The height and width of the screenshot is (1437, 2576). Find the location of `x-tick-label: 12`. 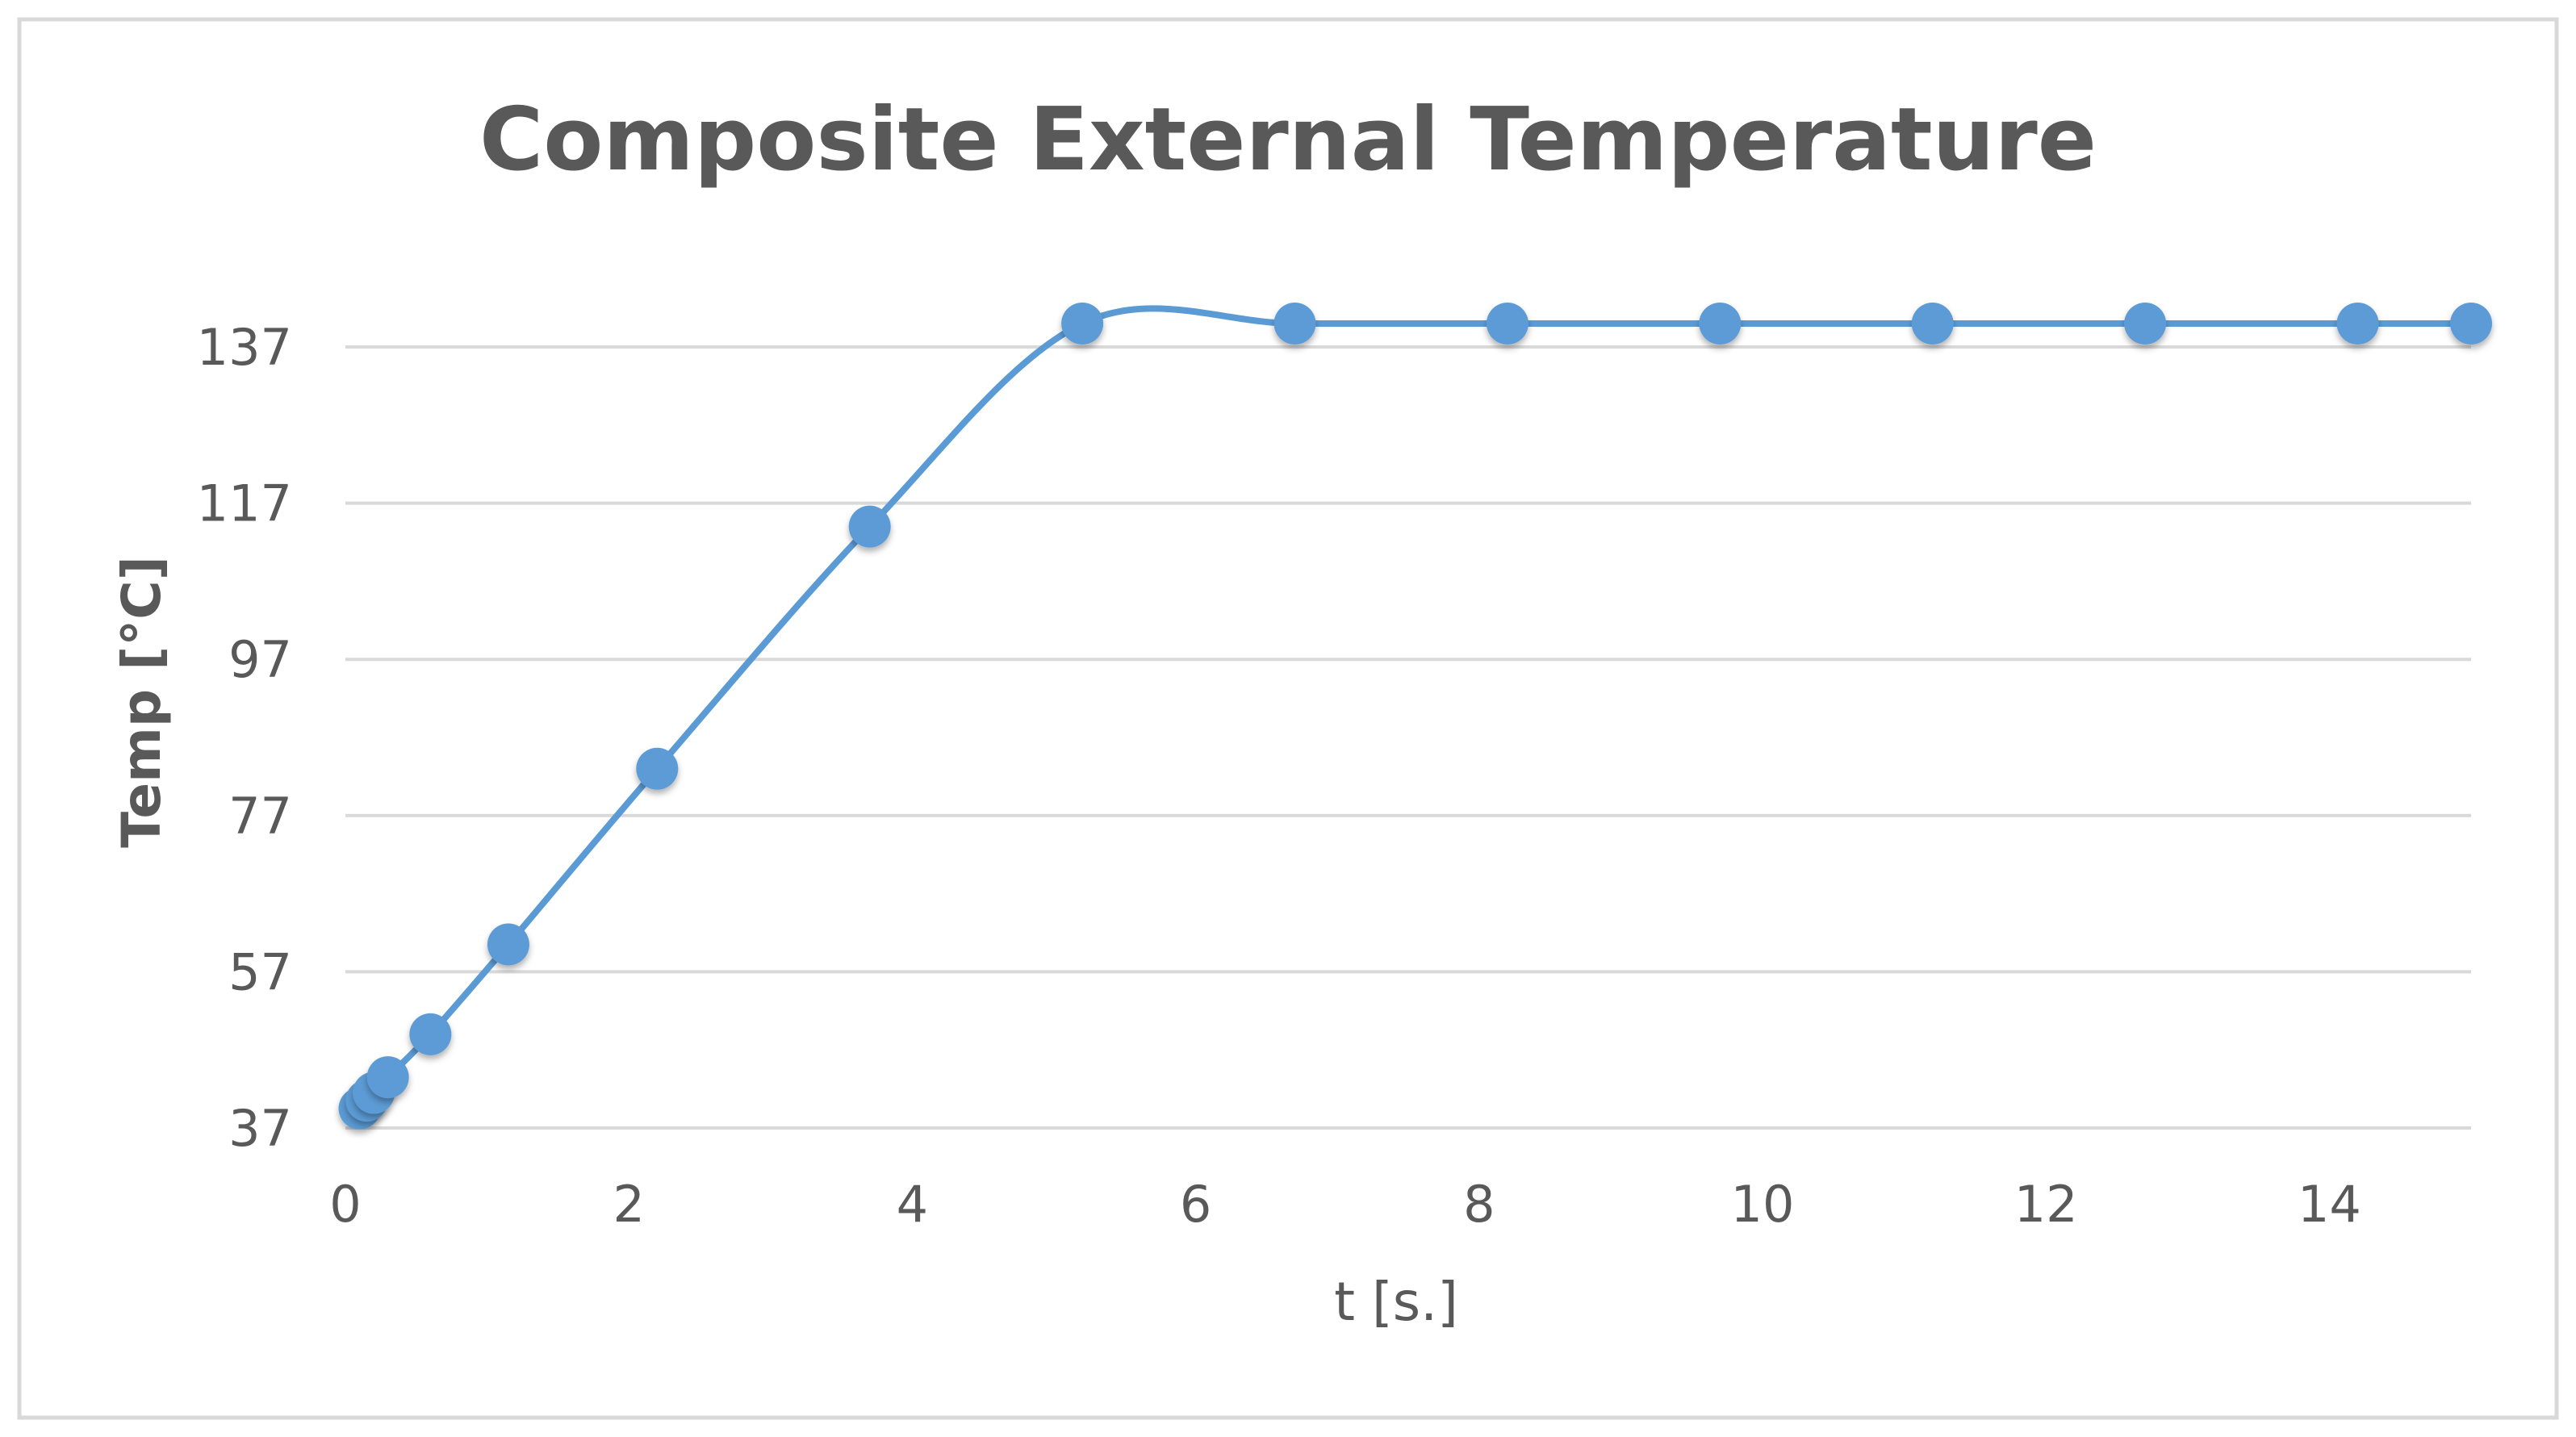

x-tick-label: 12 is located at coordinates (2046, 1204).